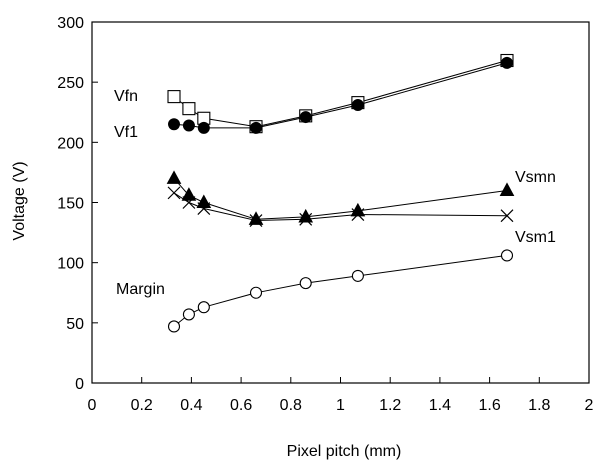 The width and height of the screenshot is (596, 464). What do you see at coordinates (126, 132) in the screenshot?
I see `series-label-vf1: Vf1` at bounding box center [126, 132].